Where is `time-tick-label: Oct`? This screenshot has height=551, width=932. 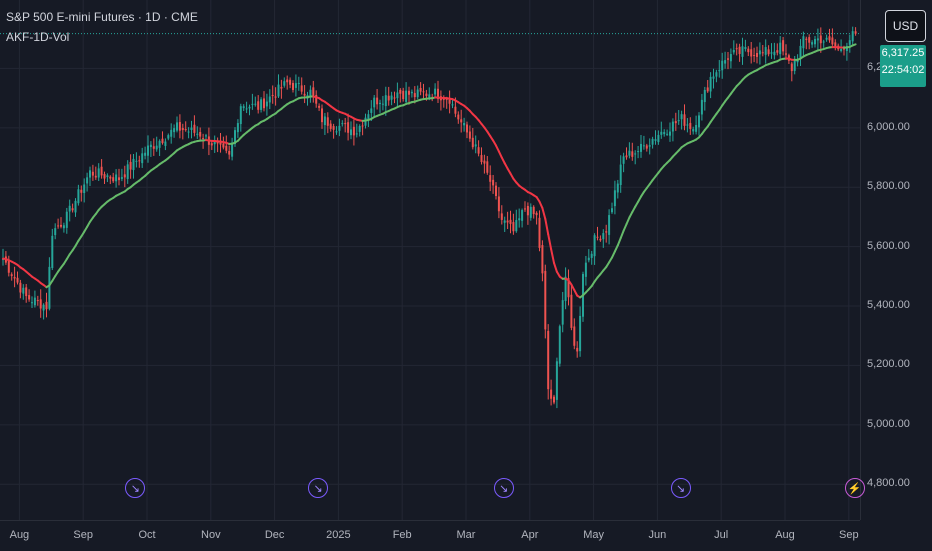
time-tick-label: Oct is located at coordinates (146, 535).